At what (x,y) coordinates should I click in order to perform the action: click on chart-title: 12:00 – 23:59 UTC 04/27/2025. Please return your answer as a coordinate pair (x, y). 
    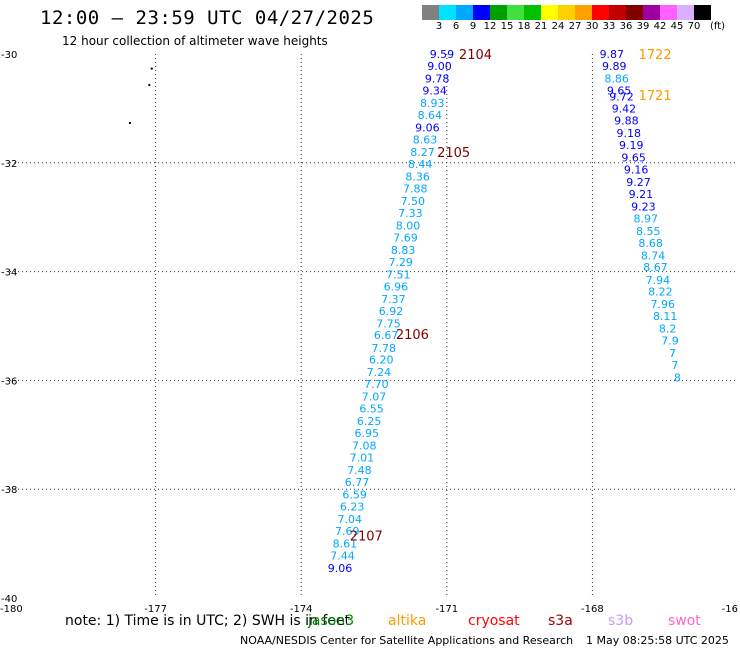
    Looking at the image, I should click on (207, 18).